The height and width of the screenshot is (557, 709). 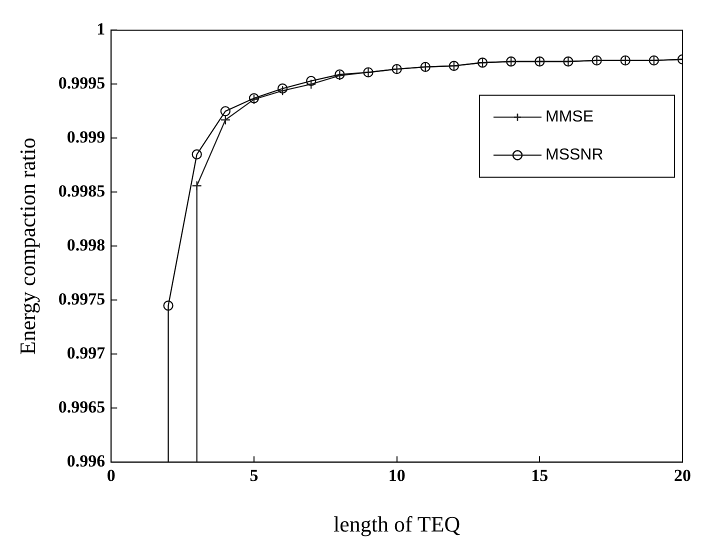 I want to click on y-tick-label: 0.9975, so click(x=82, y=299).